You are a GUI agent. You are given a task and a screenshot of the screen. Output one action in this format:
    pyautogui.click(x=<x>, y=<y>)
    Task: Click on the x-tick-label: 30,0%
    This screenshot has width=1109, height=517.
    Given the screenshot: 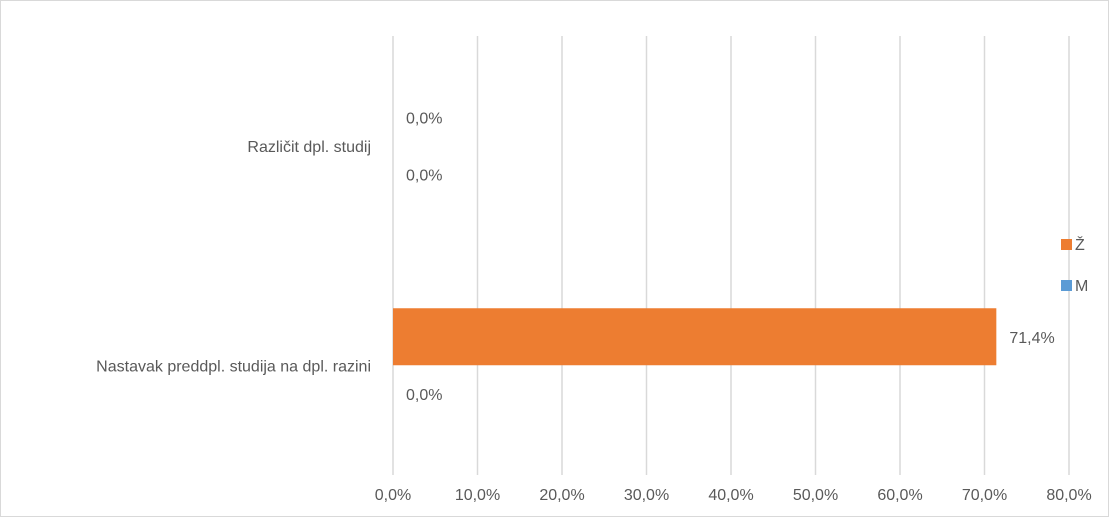 What is the action you would take?
    pyautogui.click(x=646, y=495)
    